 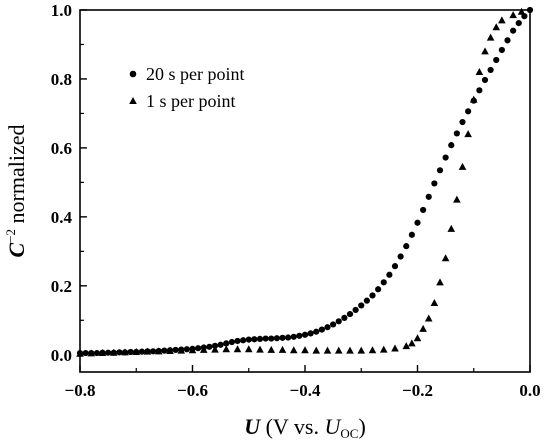 I want to click on y-axis-ticks: 0.0 0.2 0.4 0.6 0.8 1.0, so click(x=69, y=183).